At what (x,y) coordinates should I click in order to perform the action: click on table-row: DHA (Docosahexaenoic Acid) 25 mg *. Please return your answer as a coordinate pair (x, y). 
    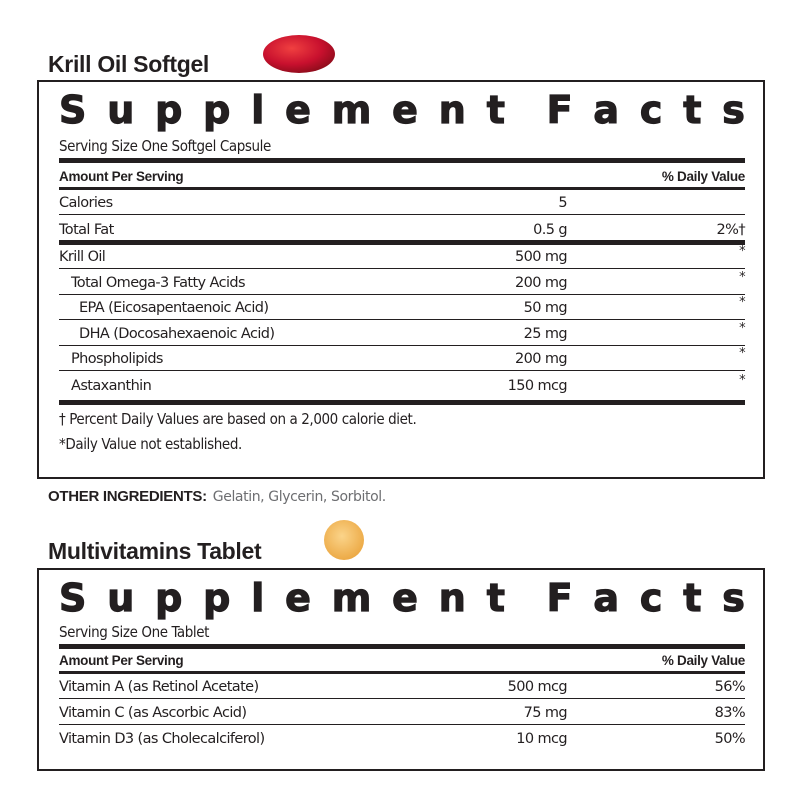
    Looking at the image, I should click on (402, 333).